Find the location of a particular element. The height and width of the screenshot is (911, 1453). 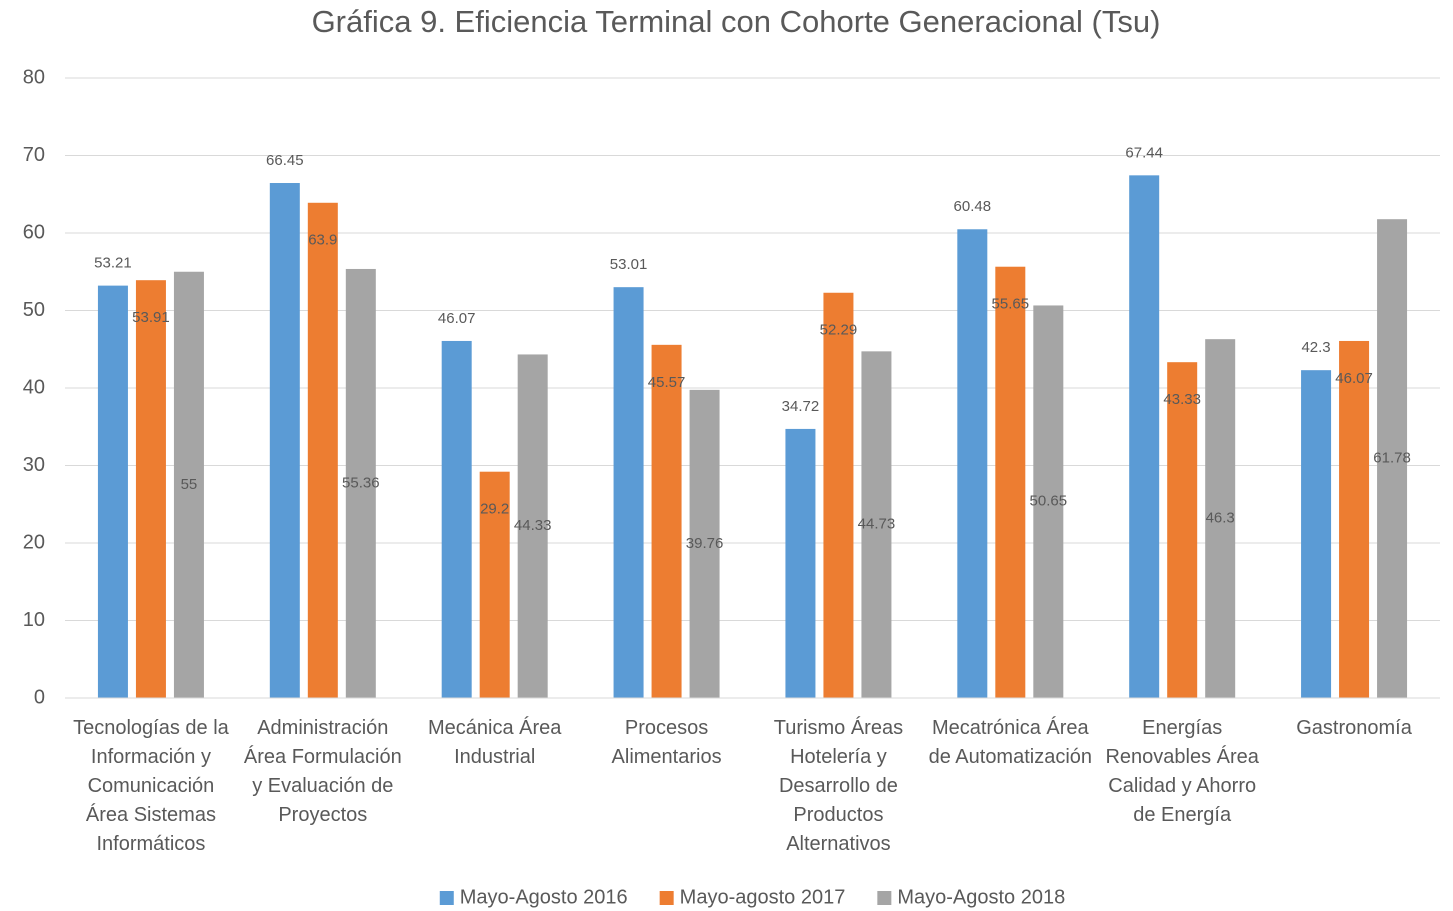

data-label: 61.78 is located at coordinates (1392, 458).